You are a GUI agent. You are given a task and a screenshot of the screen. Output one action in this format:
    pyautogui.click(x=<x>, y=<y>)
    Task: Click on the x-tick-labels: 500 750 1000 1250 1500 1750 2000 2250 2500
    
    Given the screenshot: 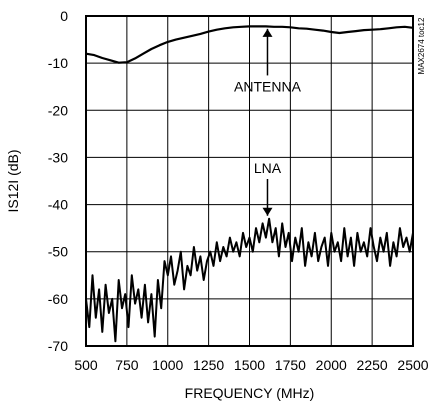 What is the action you would take?
    pyautogui.click(x=251, y=365)
    